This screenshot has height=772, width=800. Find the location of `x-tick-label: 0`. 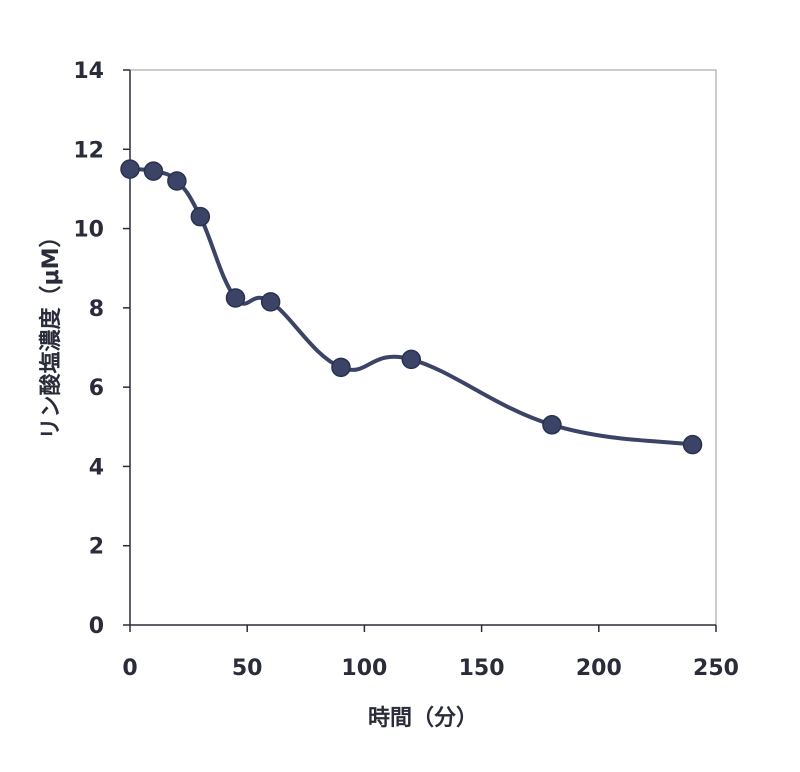

x-tick-label: 0 is located at coordinates (129, 668).